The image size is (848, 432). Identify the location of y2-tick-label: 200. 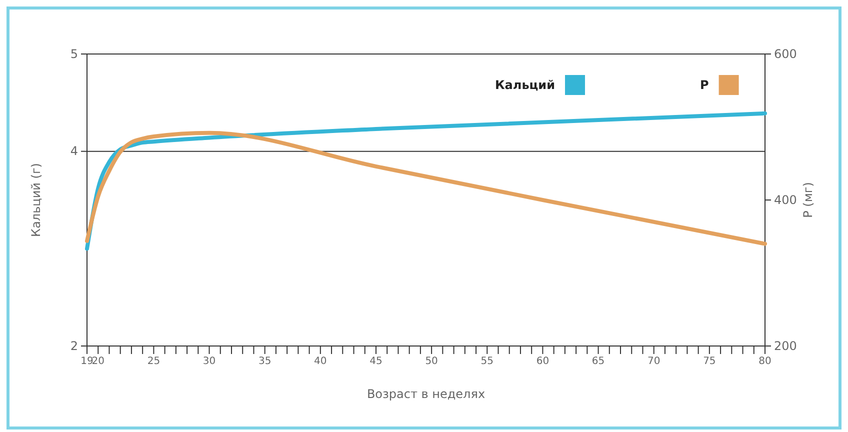
(785, 345).